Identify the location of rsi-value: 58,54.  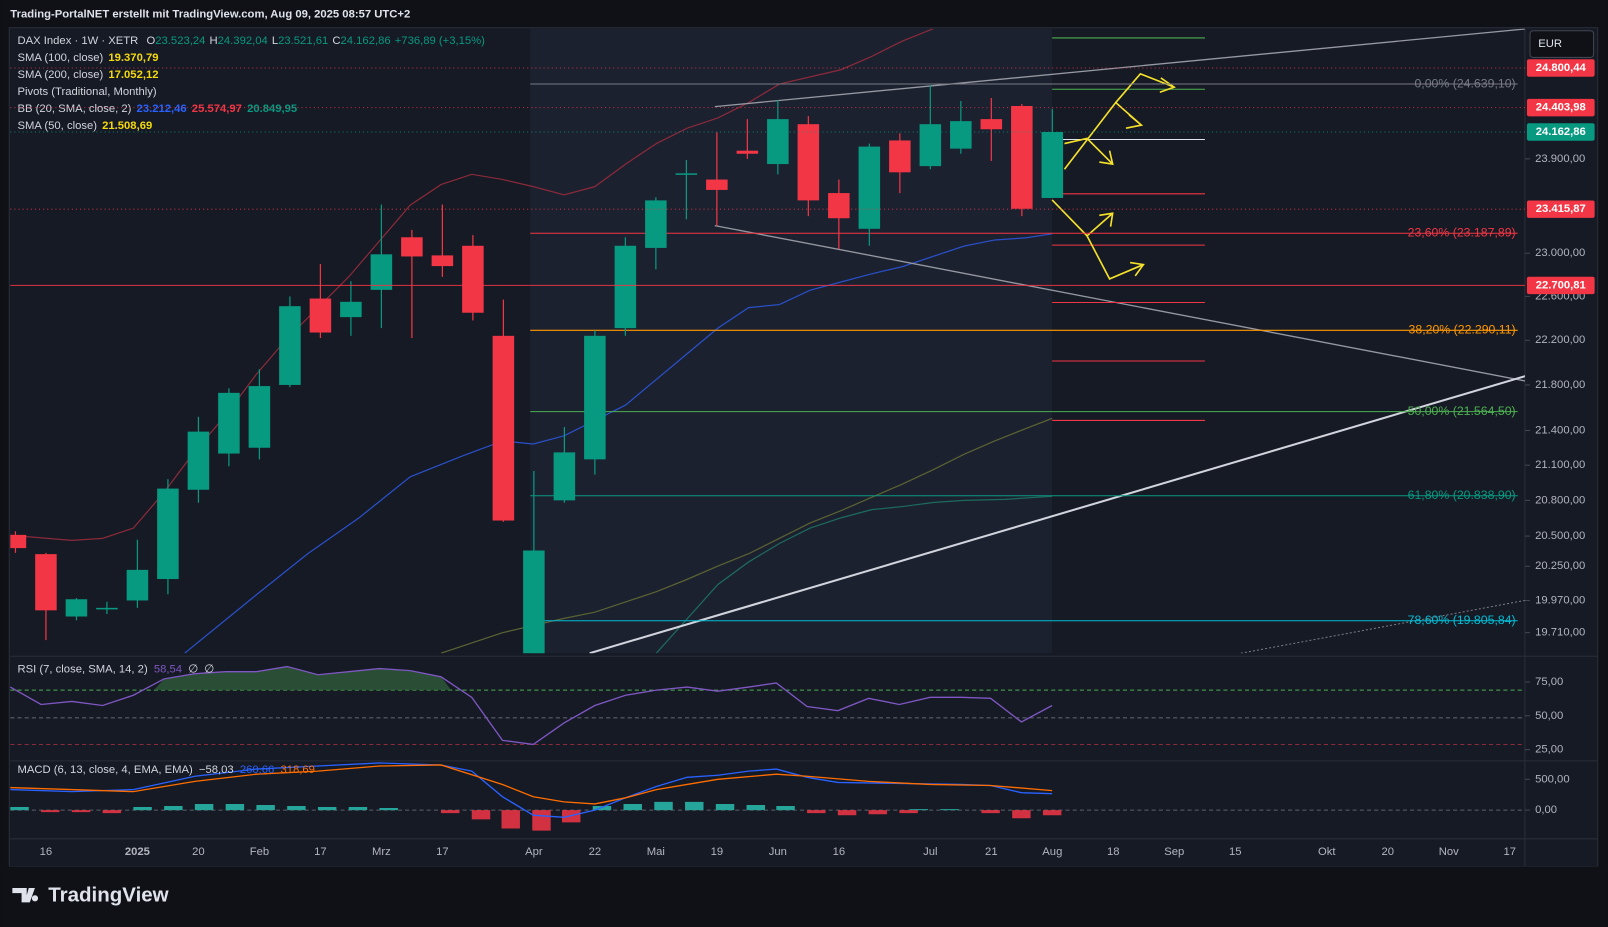
(168, 670).